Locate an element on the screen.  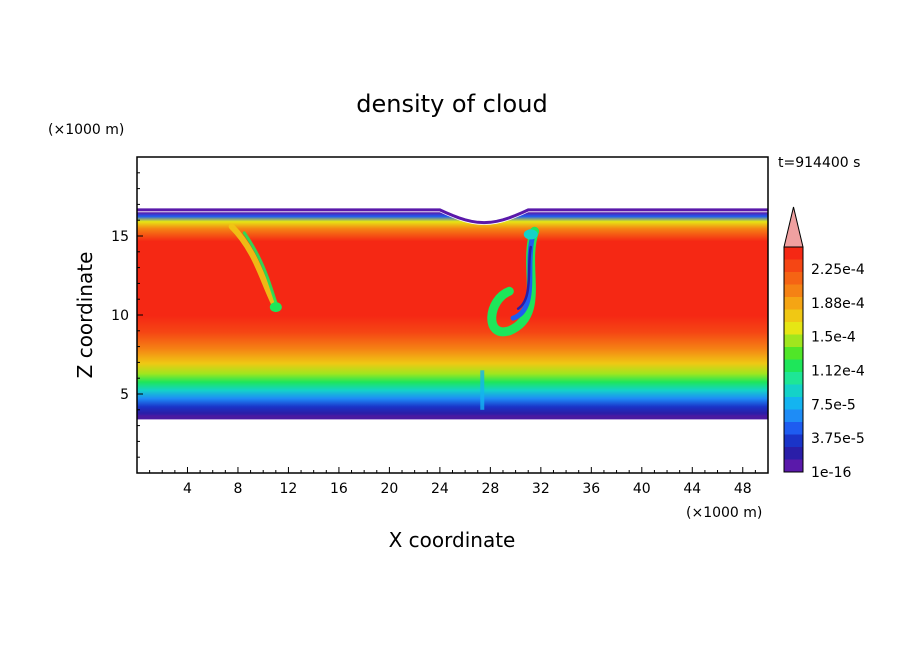
x-tick-label: 16 is located at coordinates (339, 489).